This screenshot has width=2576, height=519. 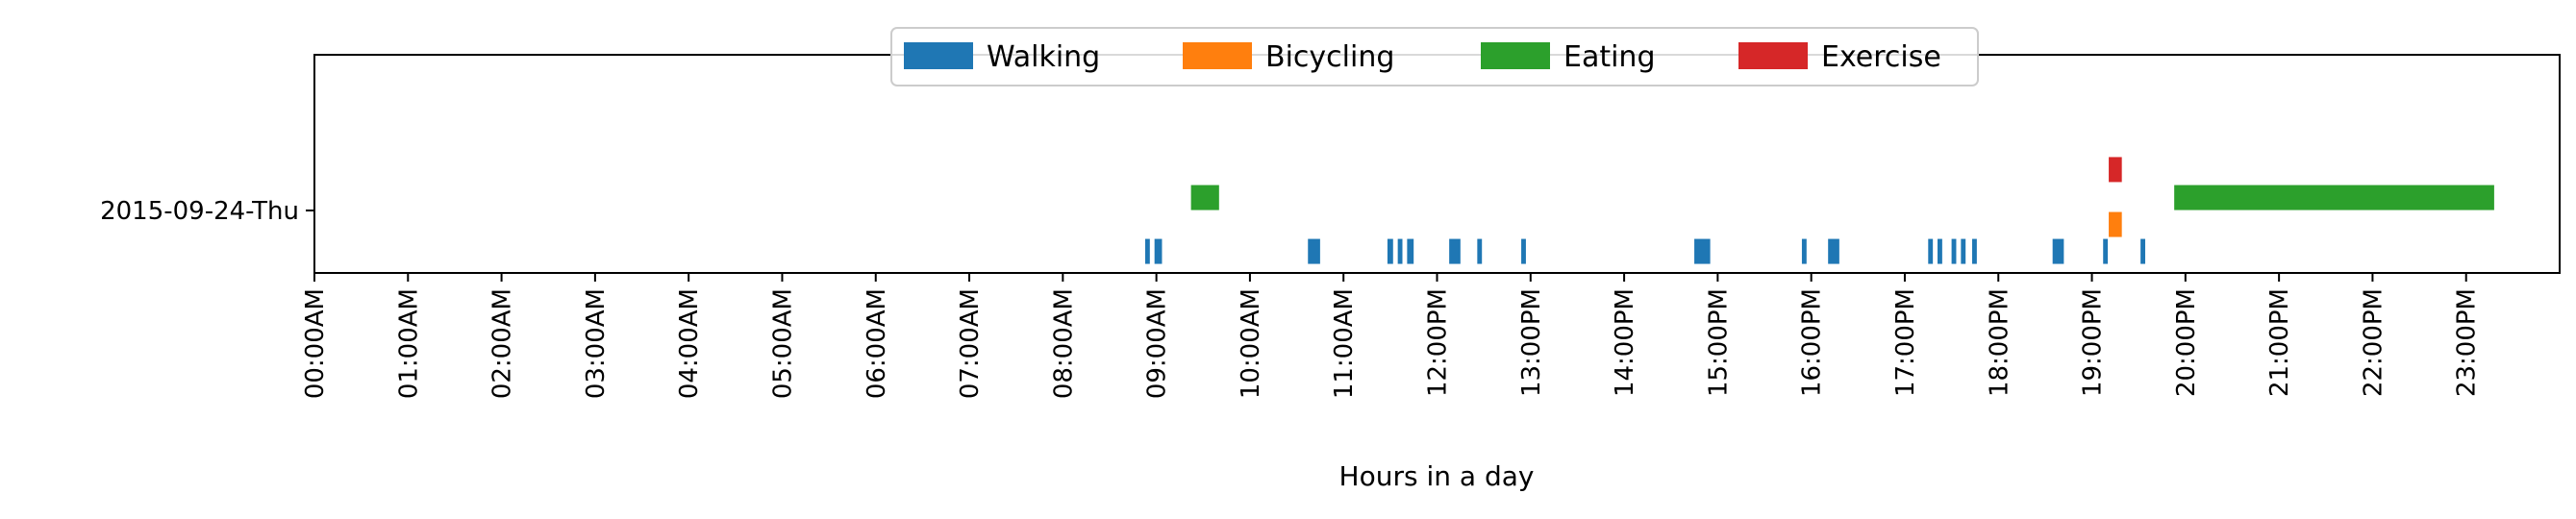 I want to click on x-tick-label: 18:00PM, so click(x=1999, y=342).